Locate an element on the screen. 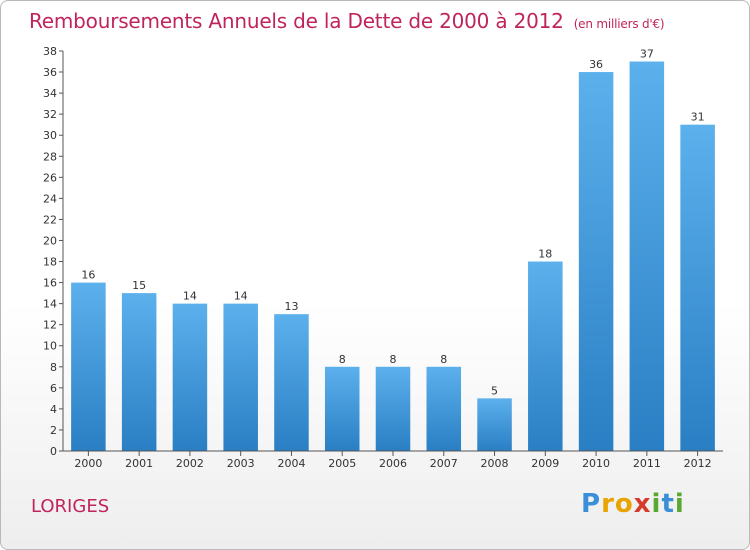  y-tick-label: 22 is located at coordinates (50, 219).